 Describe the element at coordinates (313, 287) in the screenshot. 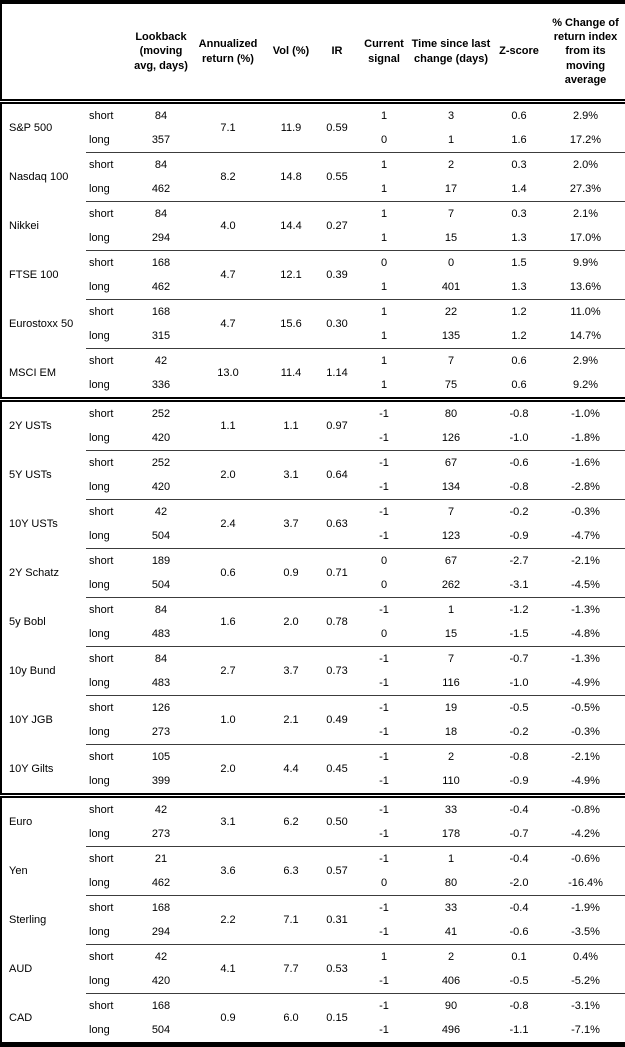

I see `instrument-row-long: long 462 1 401 1.3 13.6%` at that location.